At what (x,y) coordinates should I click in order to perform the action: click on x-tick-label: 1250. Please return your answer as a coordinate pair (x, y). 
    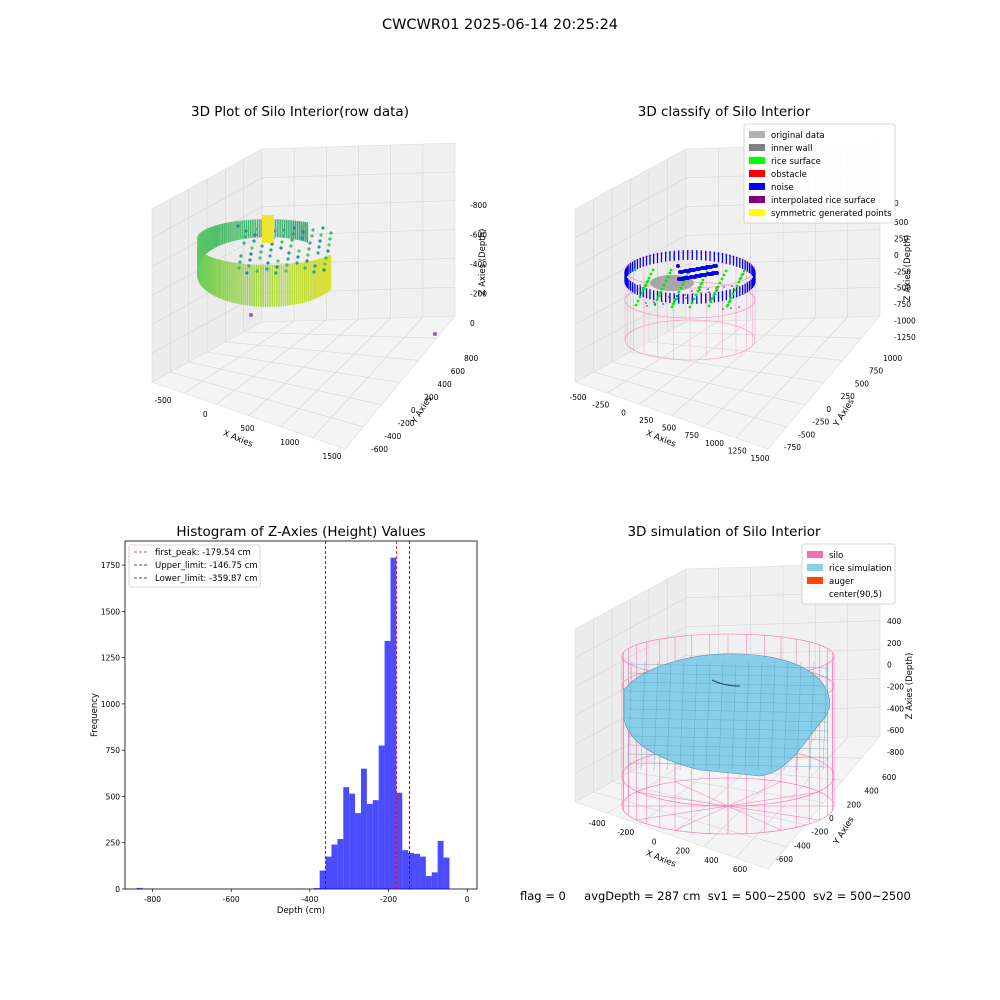
    Looking at the image, I should click on (737, 450).